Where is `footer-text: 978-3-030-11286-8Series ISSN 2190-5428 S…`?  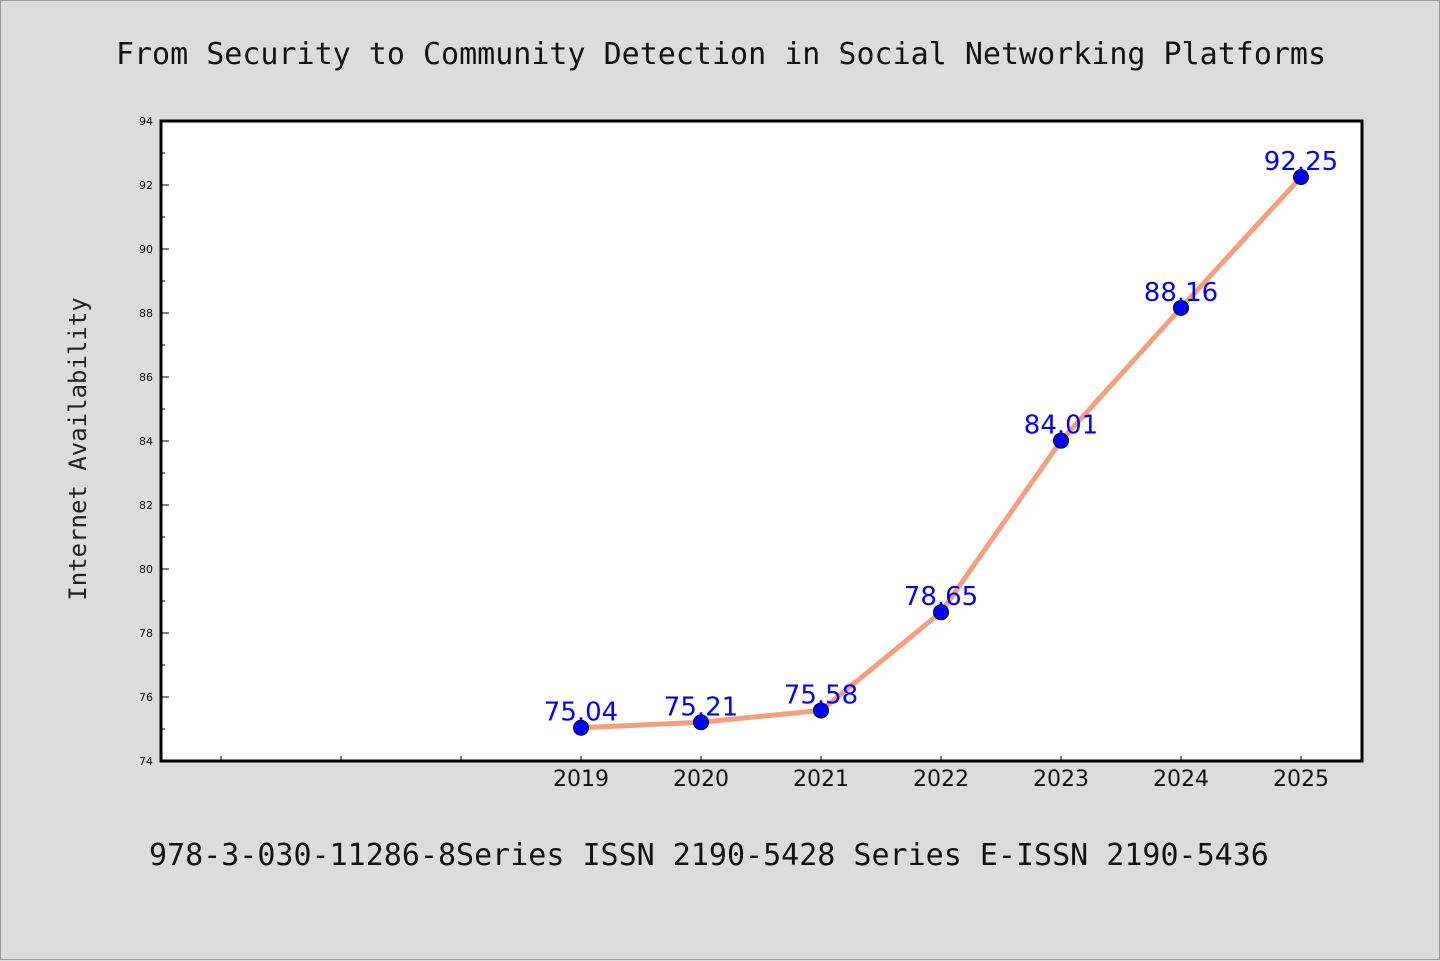 footer-text: 978-3-030-11286-8Series ISSN 2190-5428 S… is located at coordinates (709, 855).